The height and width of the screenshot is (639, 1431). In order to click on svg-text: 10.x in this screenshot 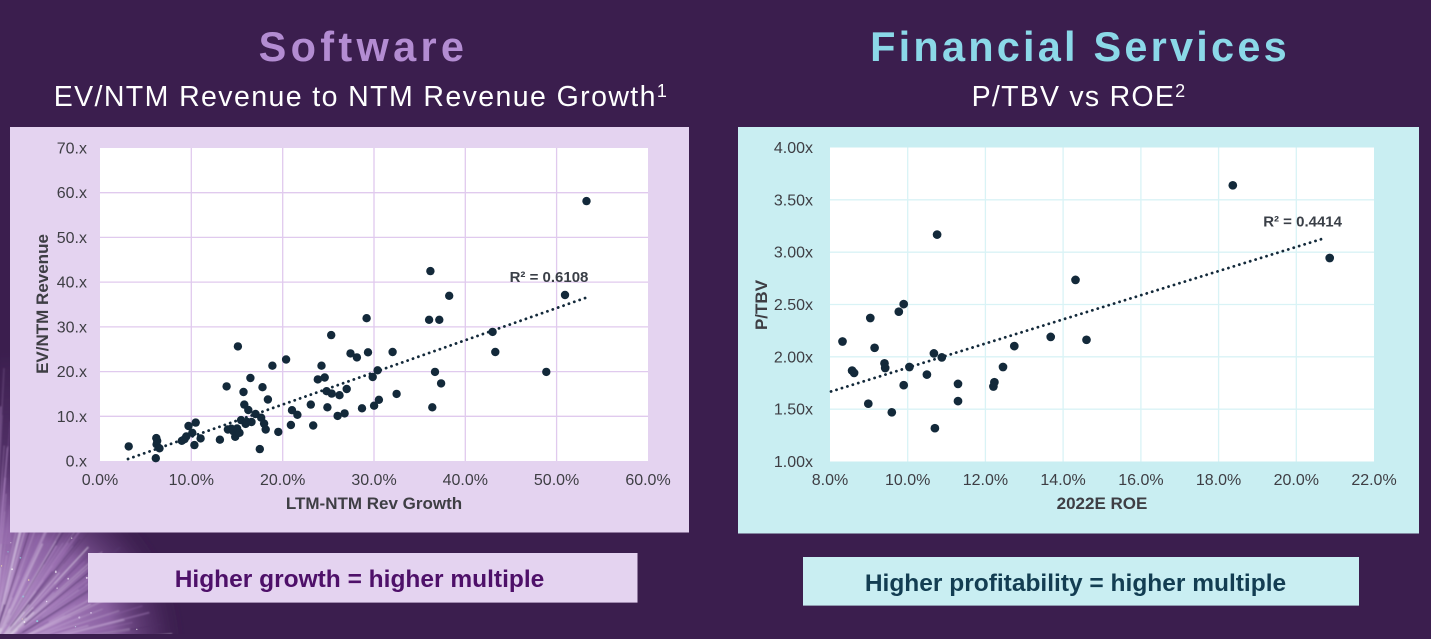, I will do `click(72, 417)`.